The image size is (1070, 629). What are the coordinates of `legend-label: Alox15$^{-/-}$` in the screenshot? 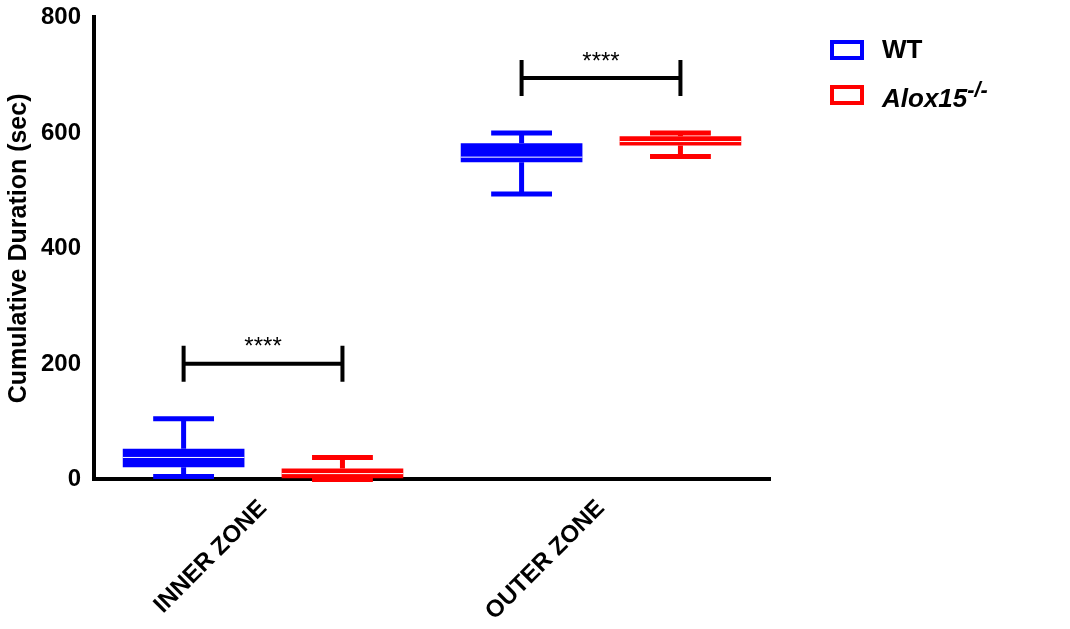 It's located at (935, 95).